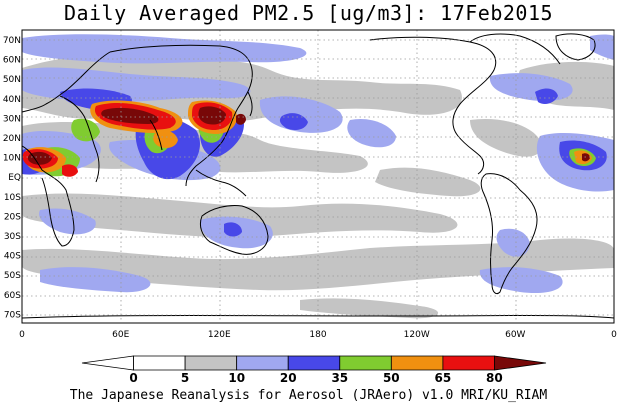 The image size is (617, 410). Describe the element at coordinates (417, 335) in the screenshot. I see `longitude-label: 120W` at that location.